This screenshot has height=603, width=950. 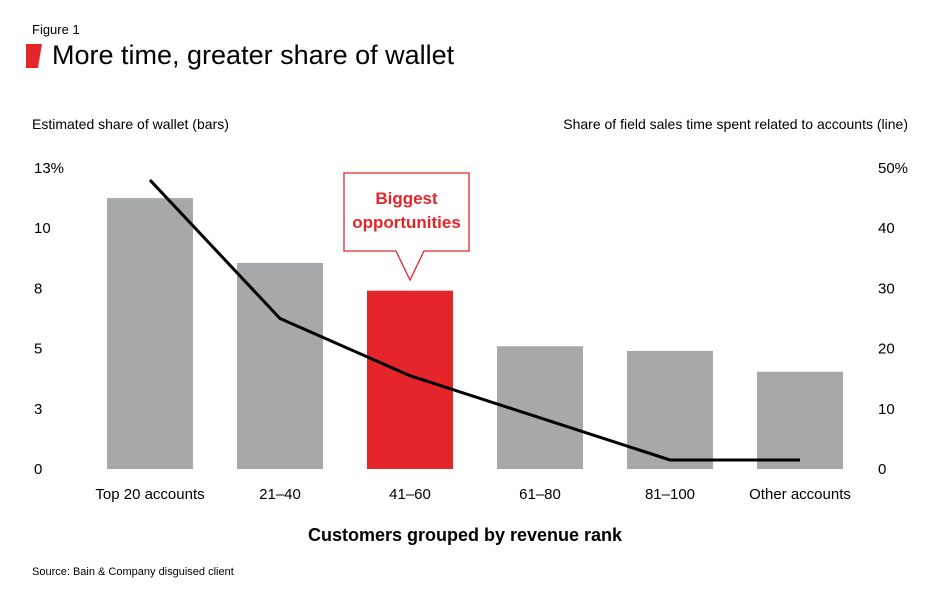 I want to click on figure-label: Figure 1, so click(x=56, y=29).